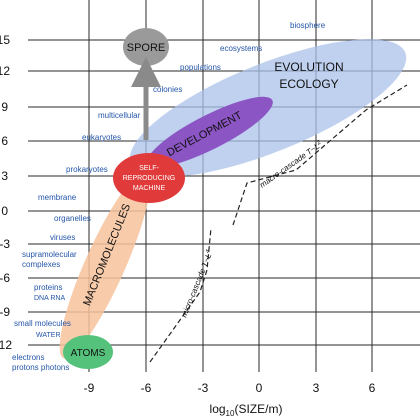 The width and height of the screenshot is (420, 420). Describe the element at coordinates (89, 388) in the screenshot. I see `x-tick-label: -9` at that location.